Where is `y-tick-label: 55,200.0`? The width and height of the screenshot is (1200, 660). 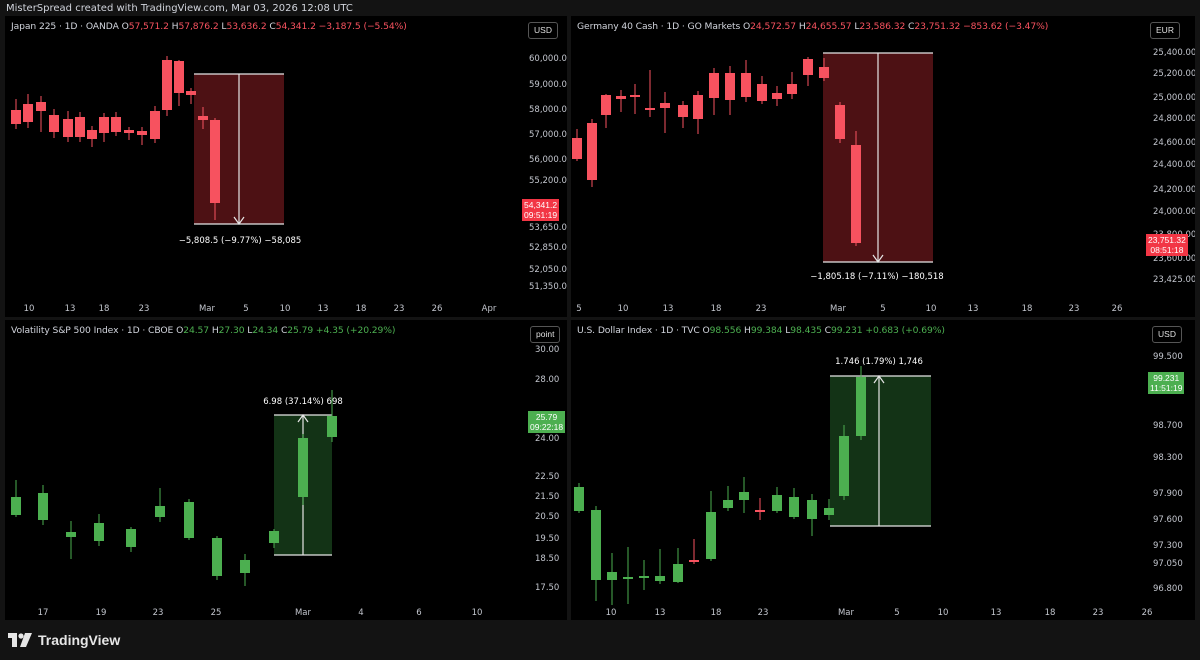 y-tick-label: 55,200.0 is located at coordinates (548, 181).